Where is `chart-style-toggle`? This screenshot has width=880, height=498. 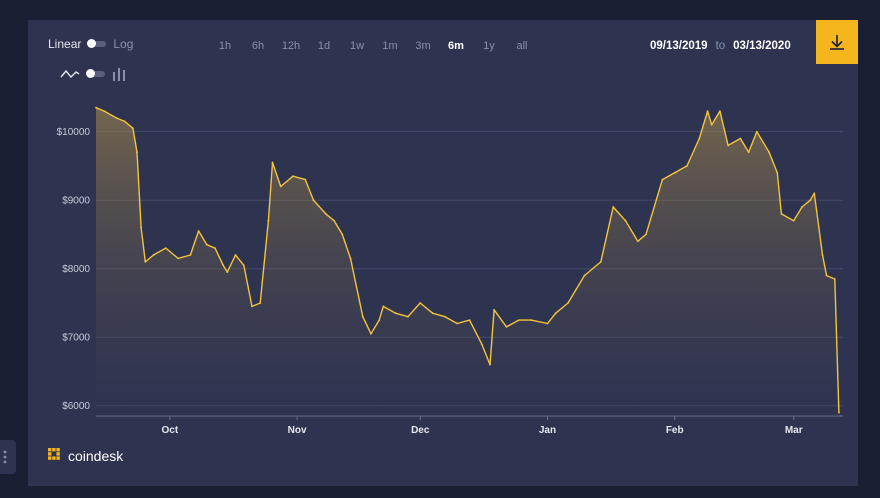
chart-style-toggle is located at coordinates (93, 74).